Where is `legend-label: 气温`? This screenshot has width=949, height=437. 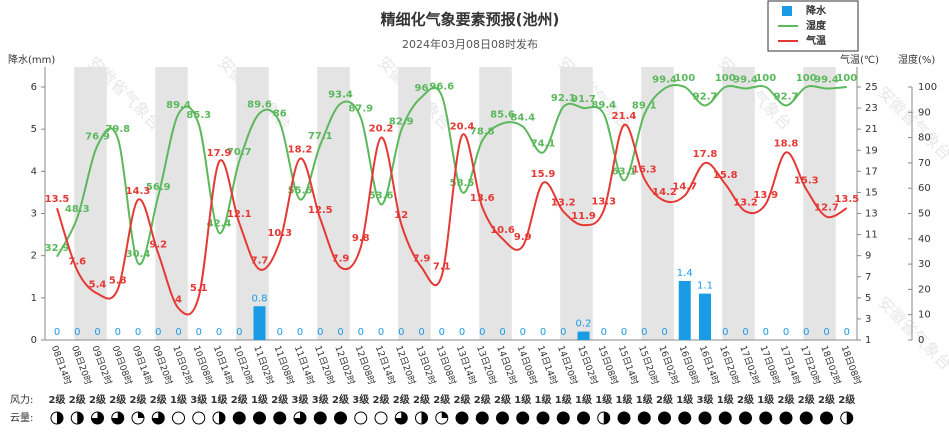
legend-label: 气温 is located at coordinates (815, 40).